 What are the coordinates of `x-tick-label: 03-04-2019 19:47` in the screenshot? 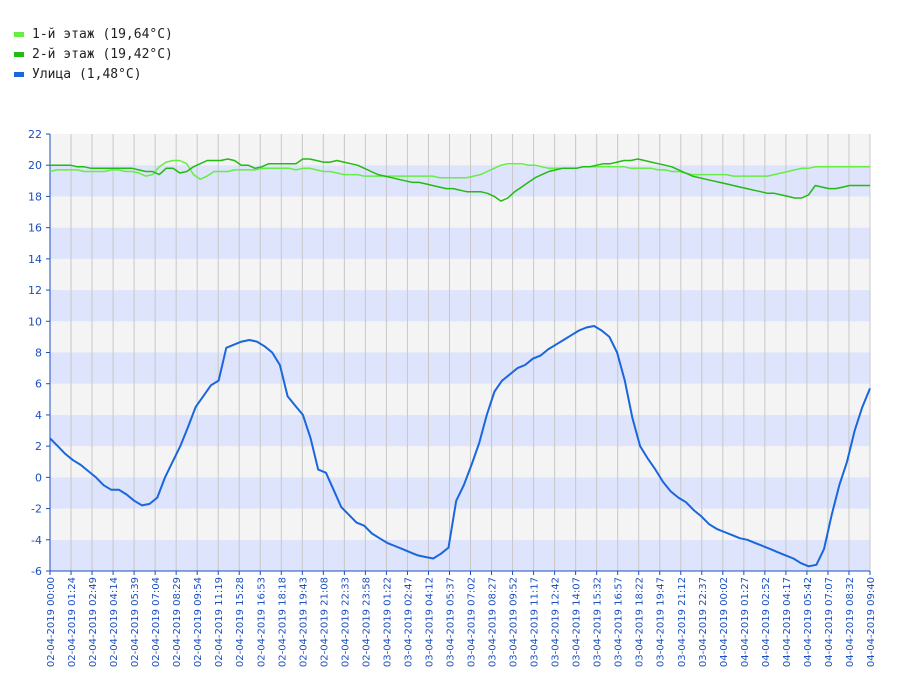 It's located at (661, 622).